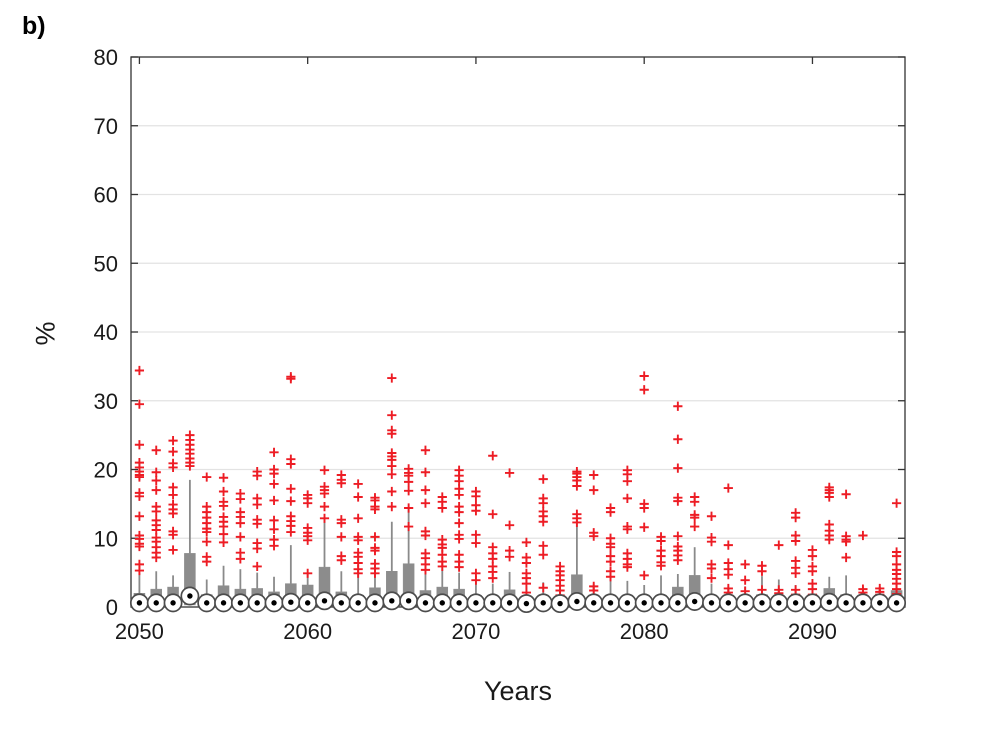 This screenshot has width=1000, height=750. What do you see at coordinates (518, 691) in the screenshot?
I see `x-axis-label: Years` at bounding box center [518, 691].